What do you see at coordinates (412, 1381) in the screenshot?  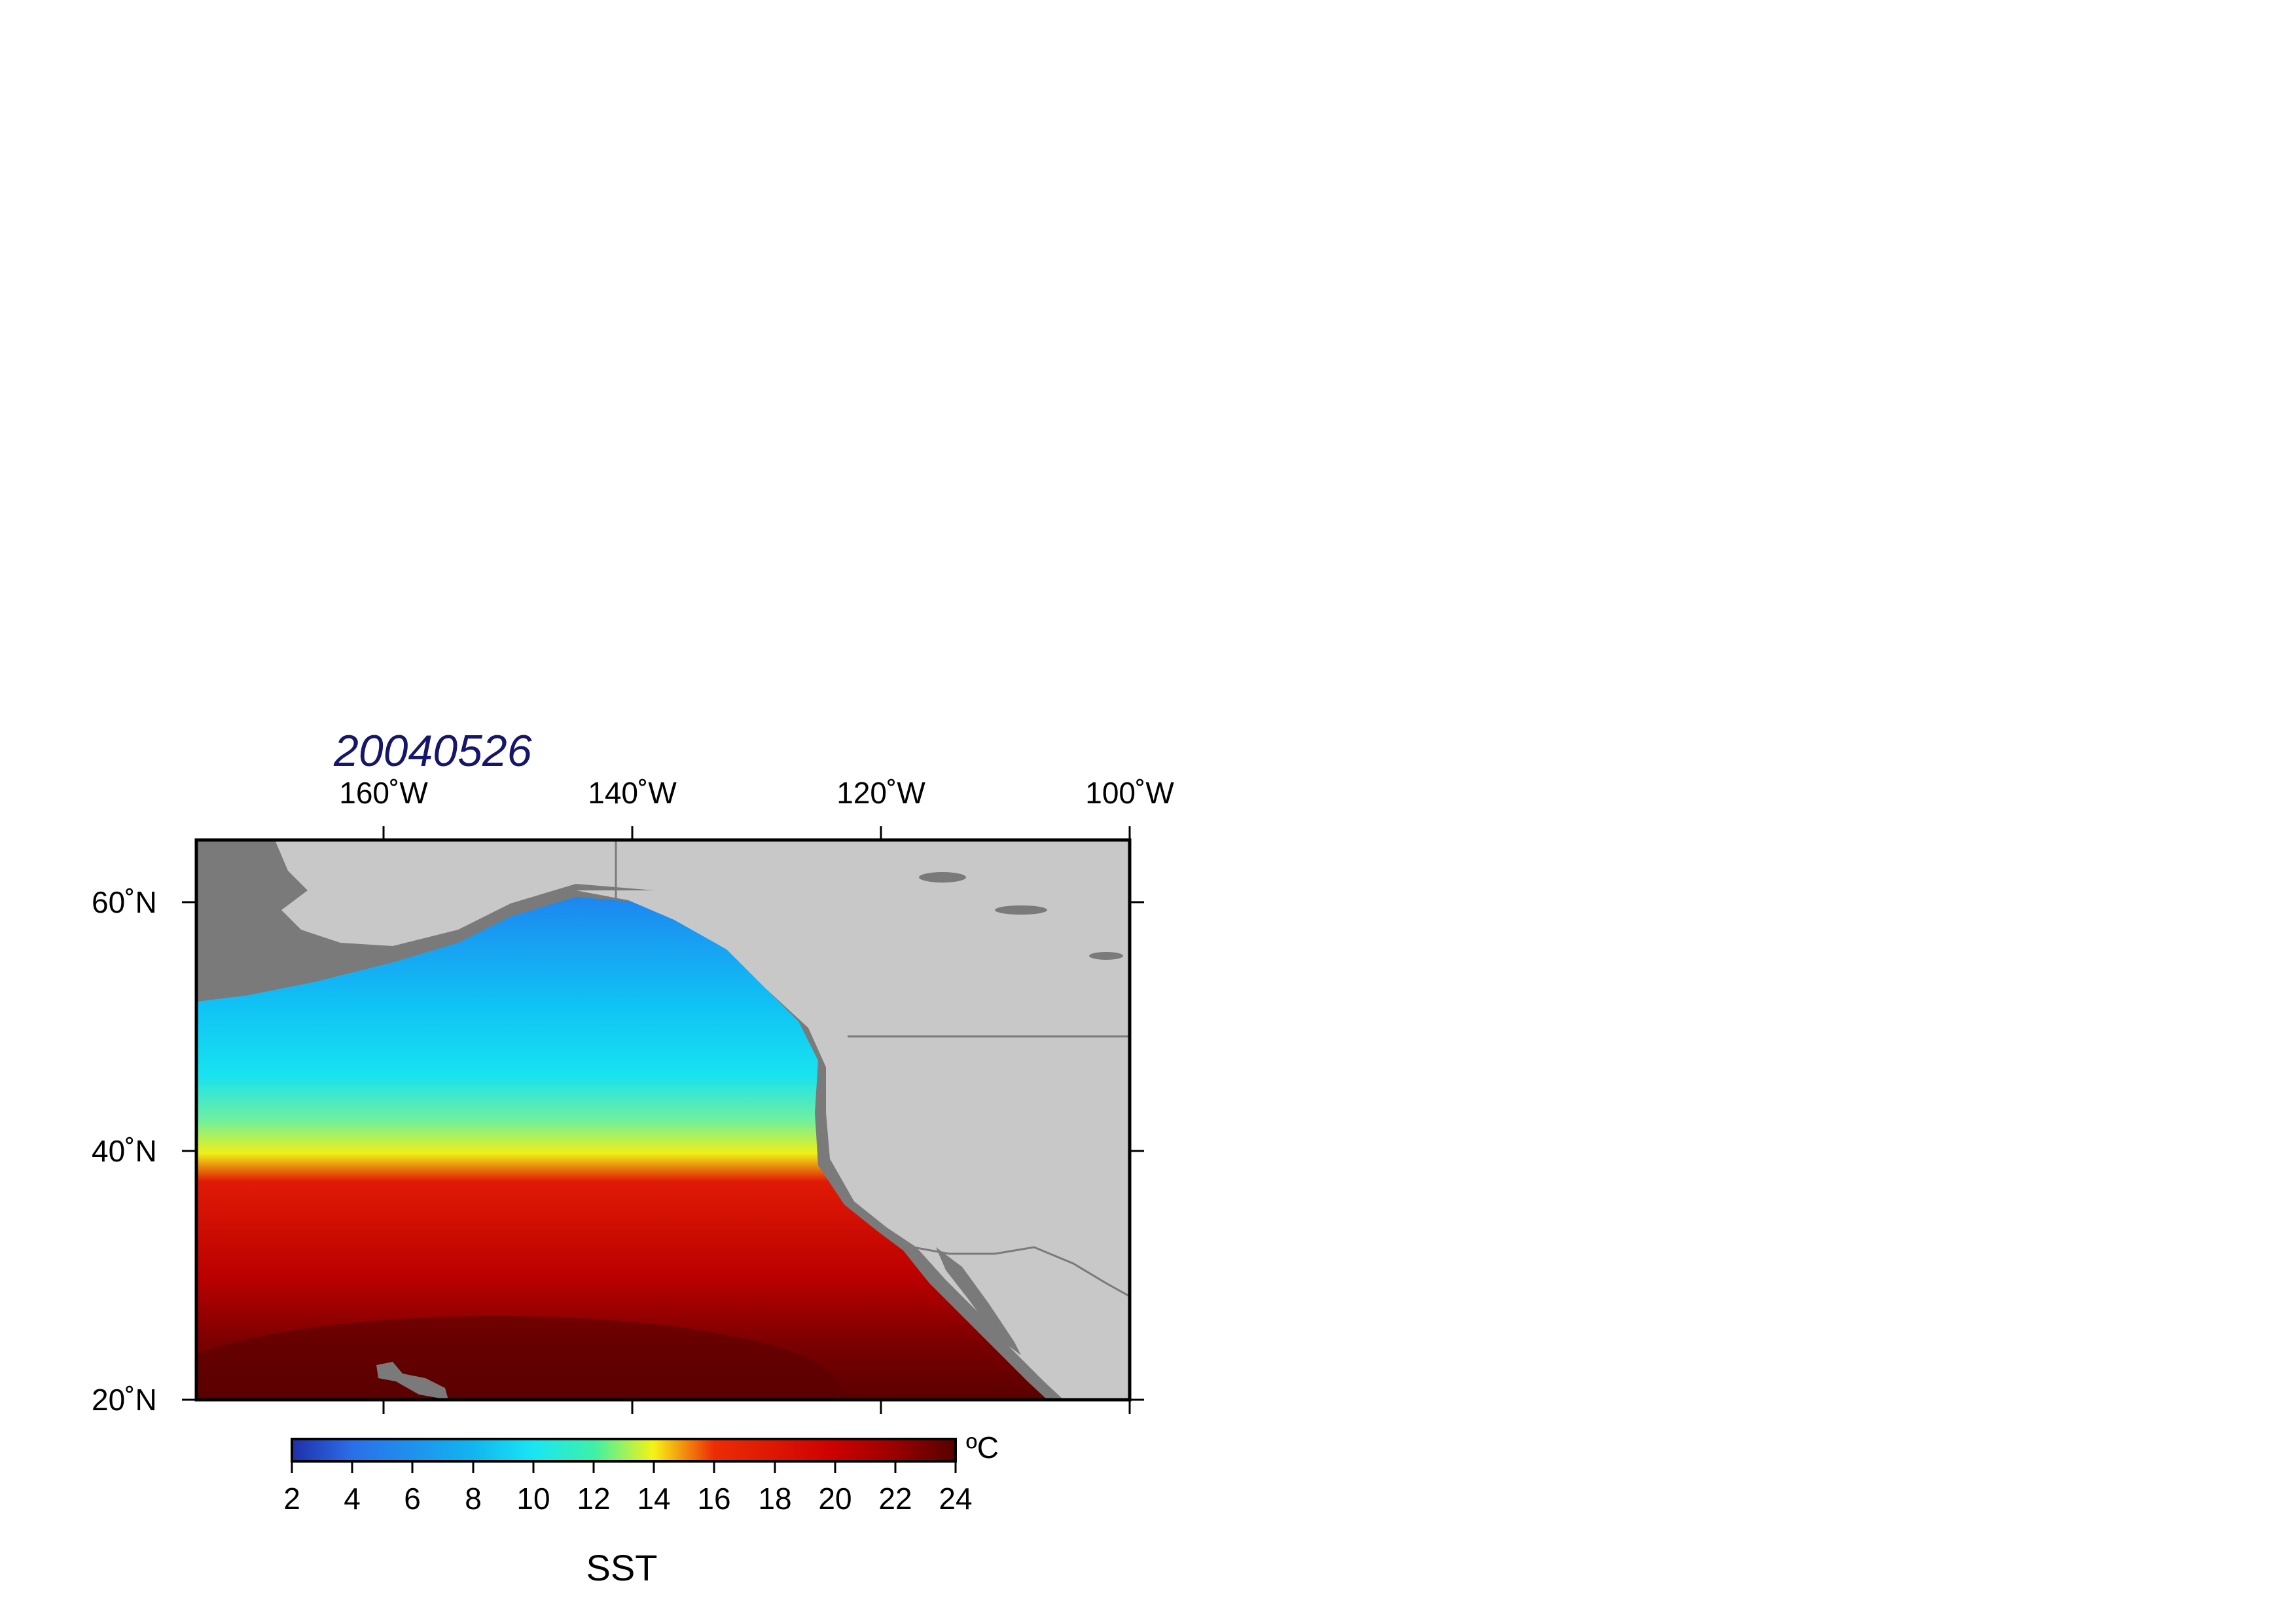 I see `hawaii-islands` at bounding box center [412, 1381].